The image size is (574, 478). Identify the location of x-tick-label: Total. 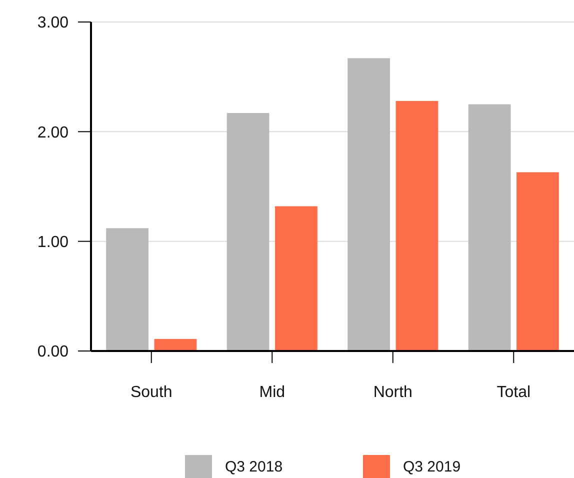
(513, 392).